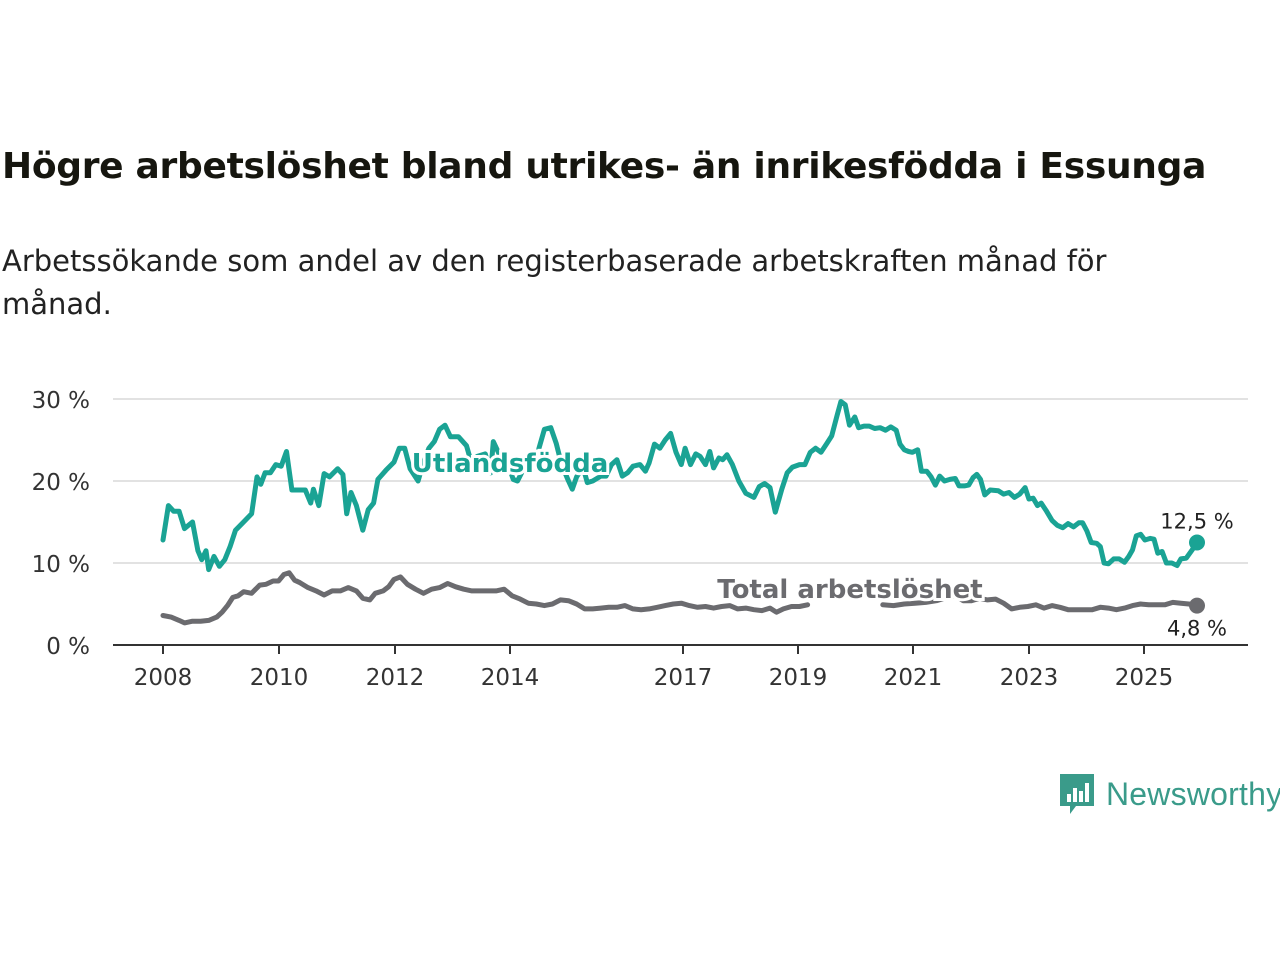 The width and height of the screenshot is (1280, 960). I want to click on x-axis: 2008 2010 2012 2014 2017 2019 2021 2023 2025, so click(680, 667).